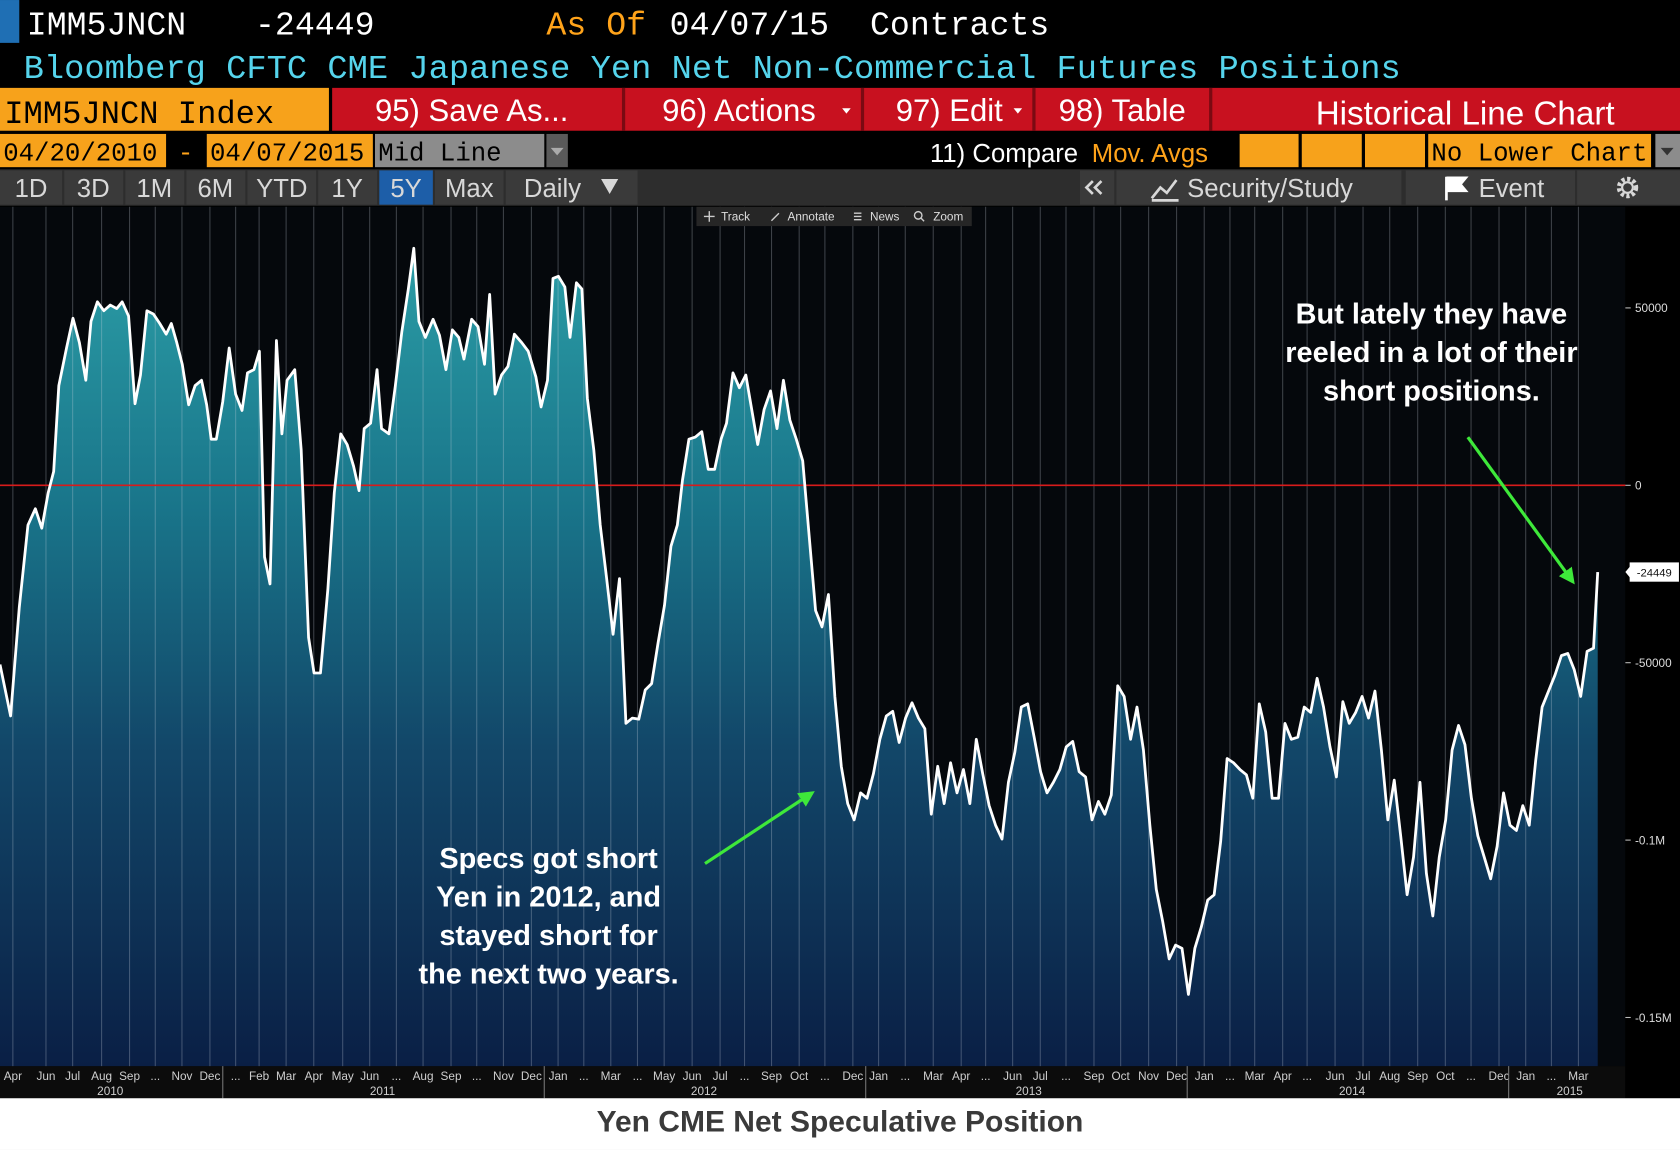  Describe the element at coordinates (1164, 190) in the screenshot. I see `study-icon` at that location.